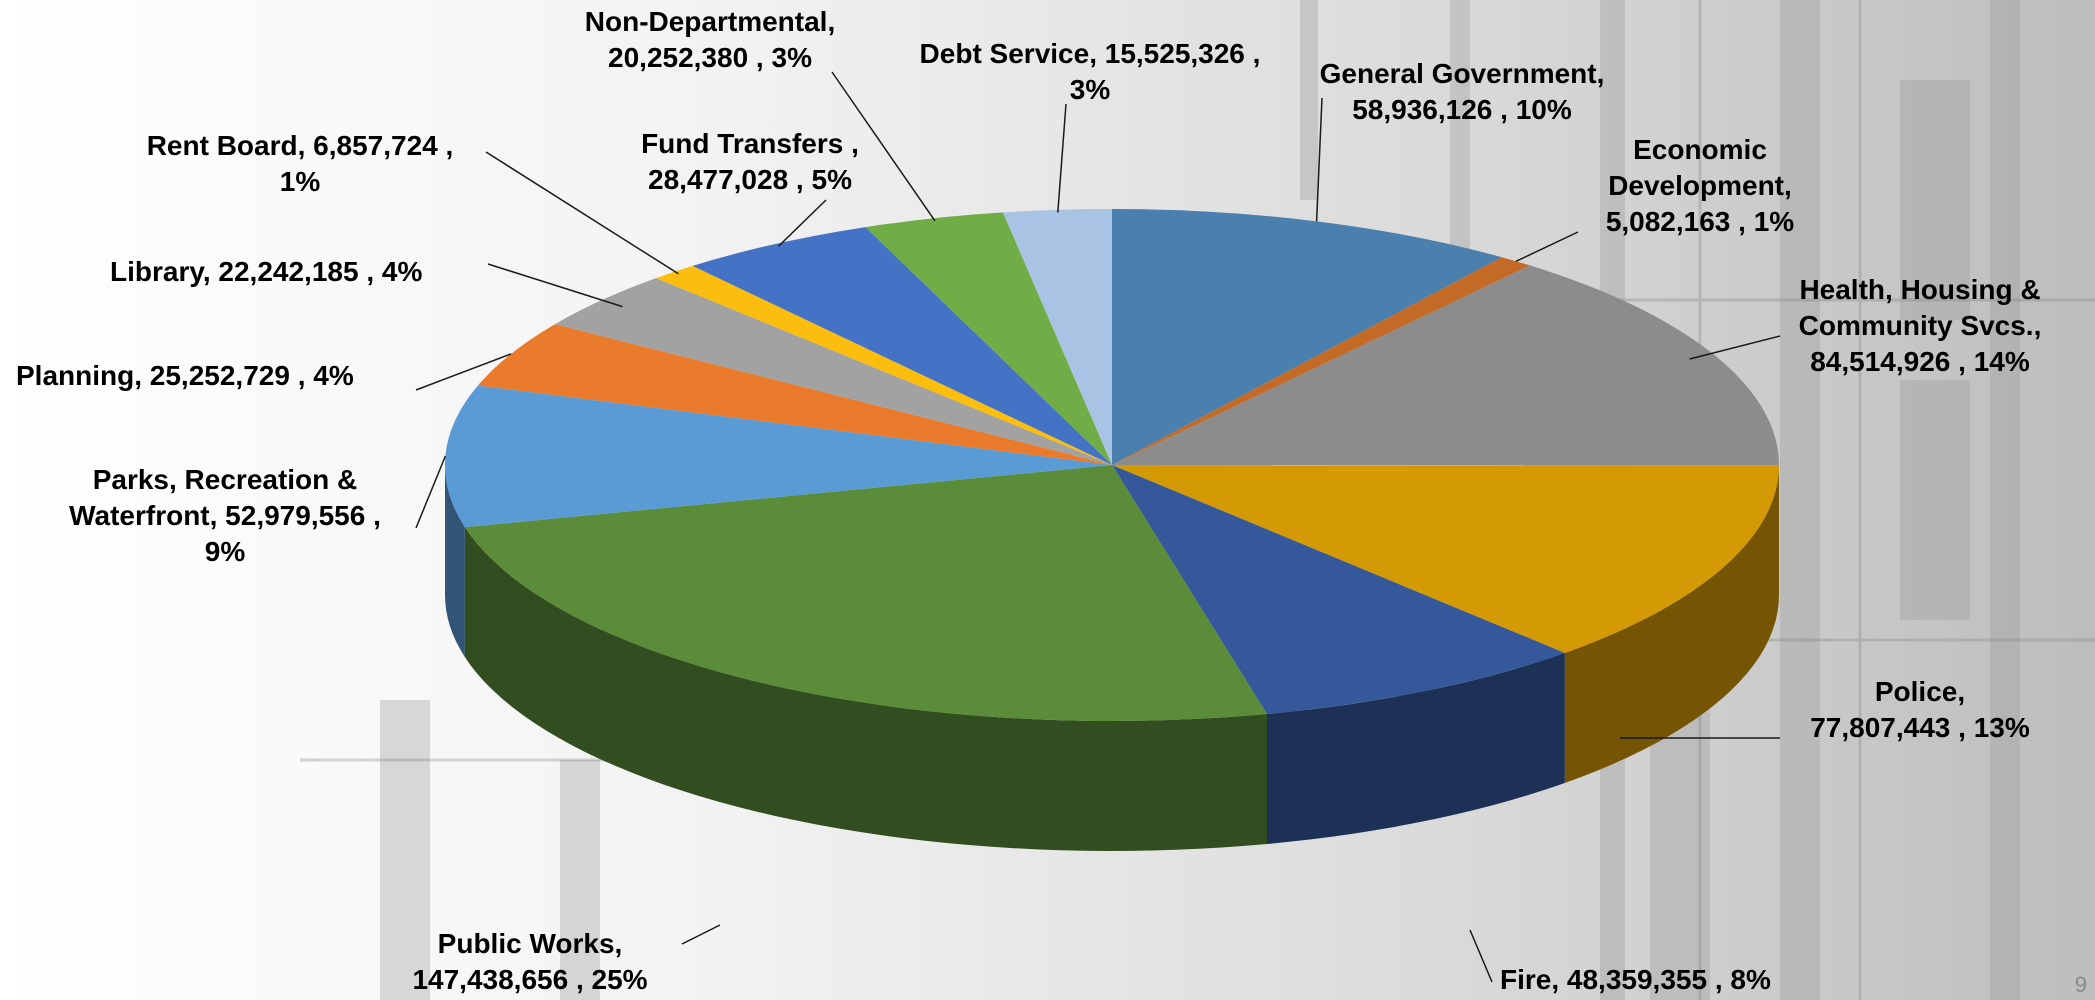 Image resolution: width=2095 pixels, height=1000 pixels. I want to click on leader-line-parks-recreation-waterfront, so click(431, 492).